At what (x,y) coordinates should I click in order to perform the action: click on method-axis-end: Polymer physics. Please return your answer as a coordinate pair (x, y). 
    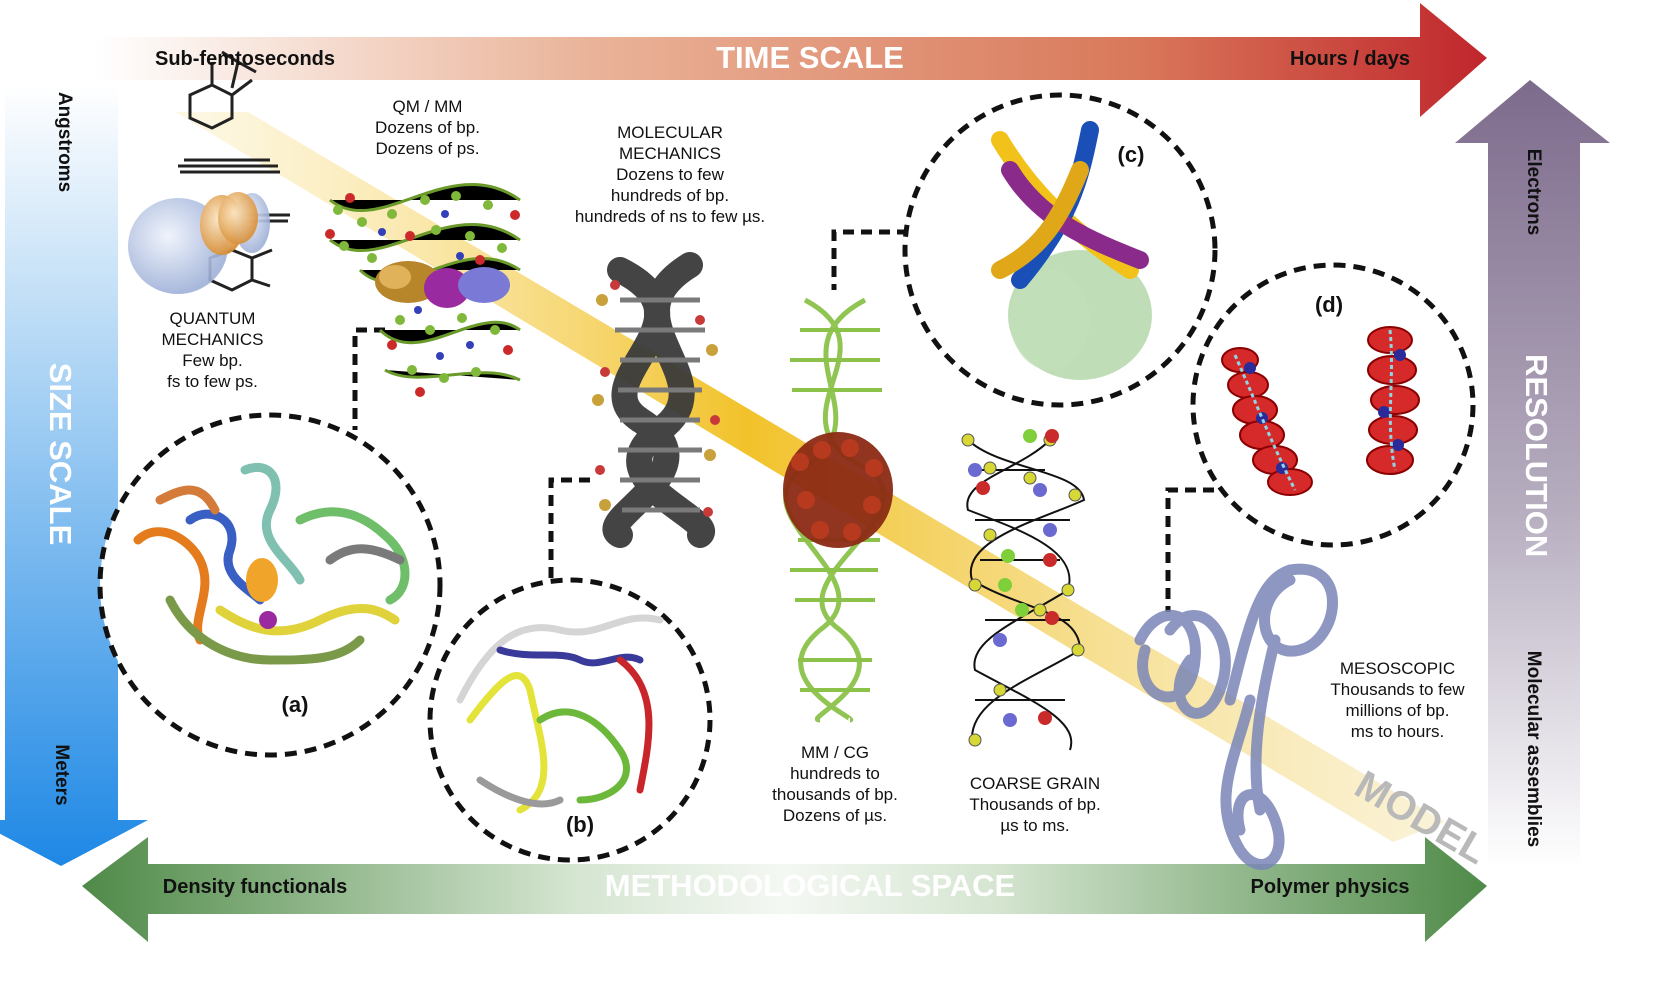
    Looking at the image, I should click on (1330, 887).